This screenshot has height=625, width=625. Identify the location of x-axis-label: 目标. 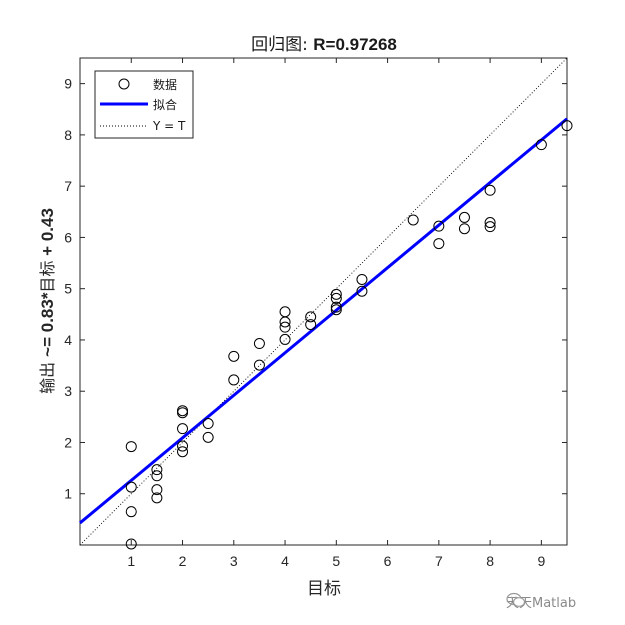
(324, 589).